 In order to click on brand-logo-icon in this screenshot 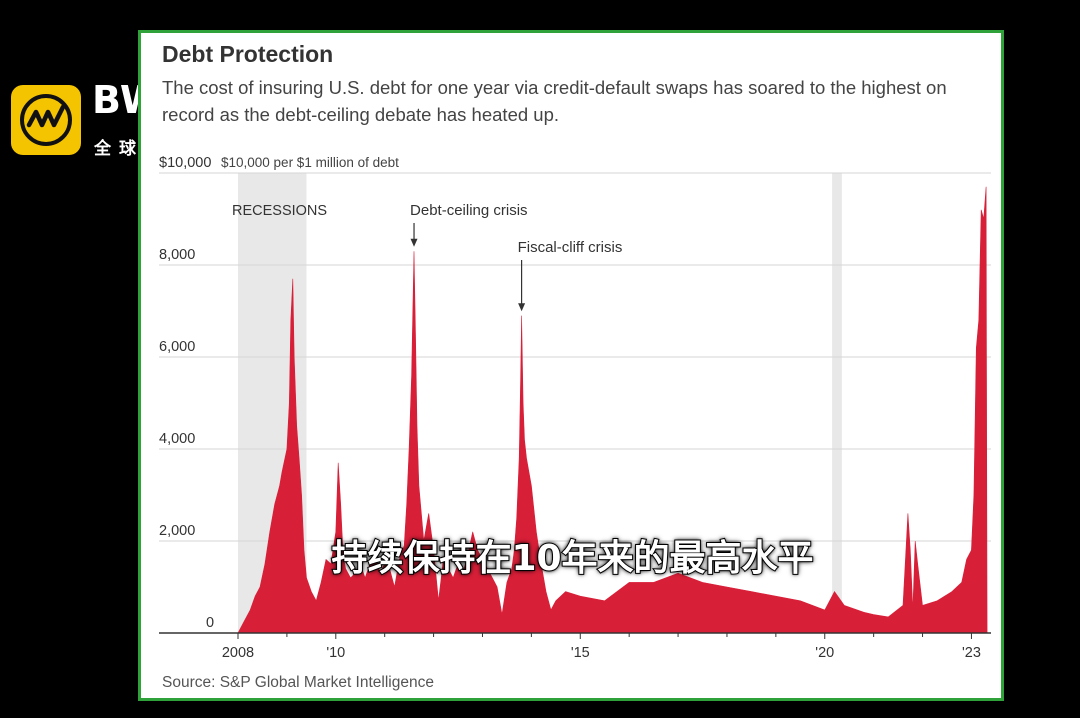, I will do `click(46, 120)`.